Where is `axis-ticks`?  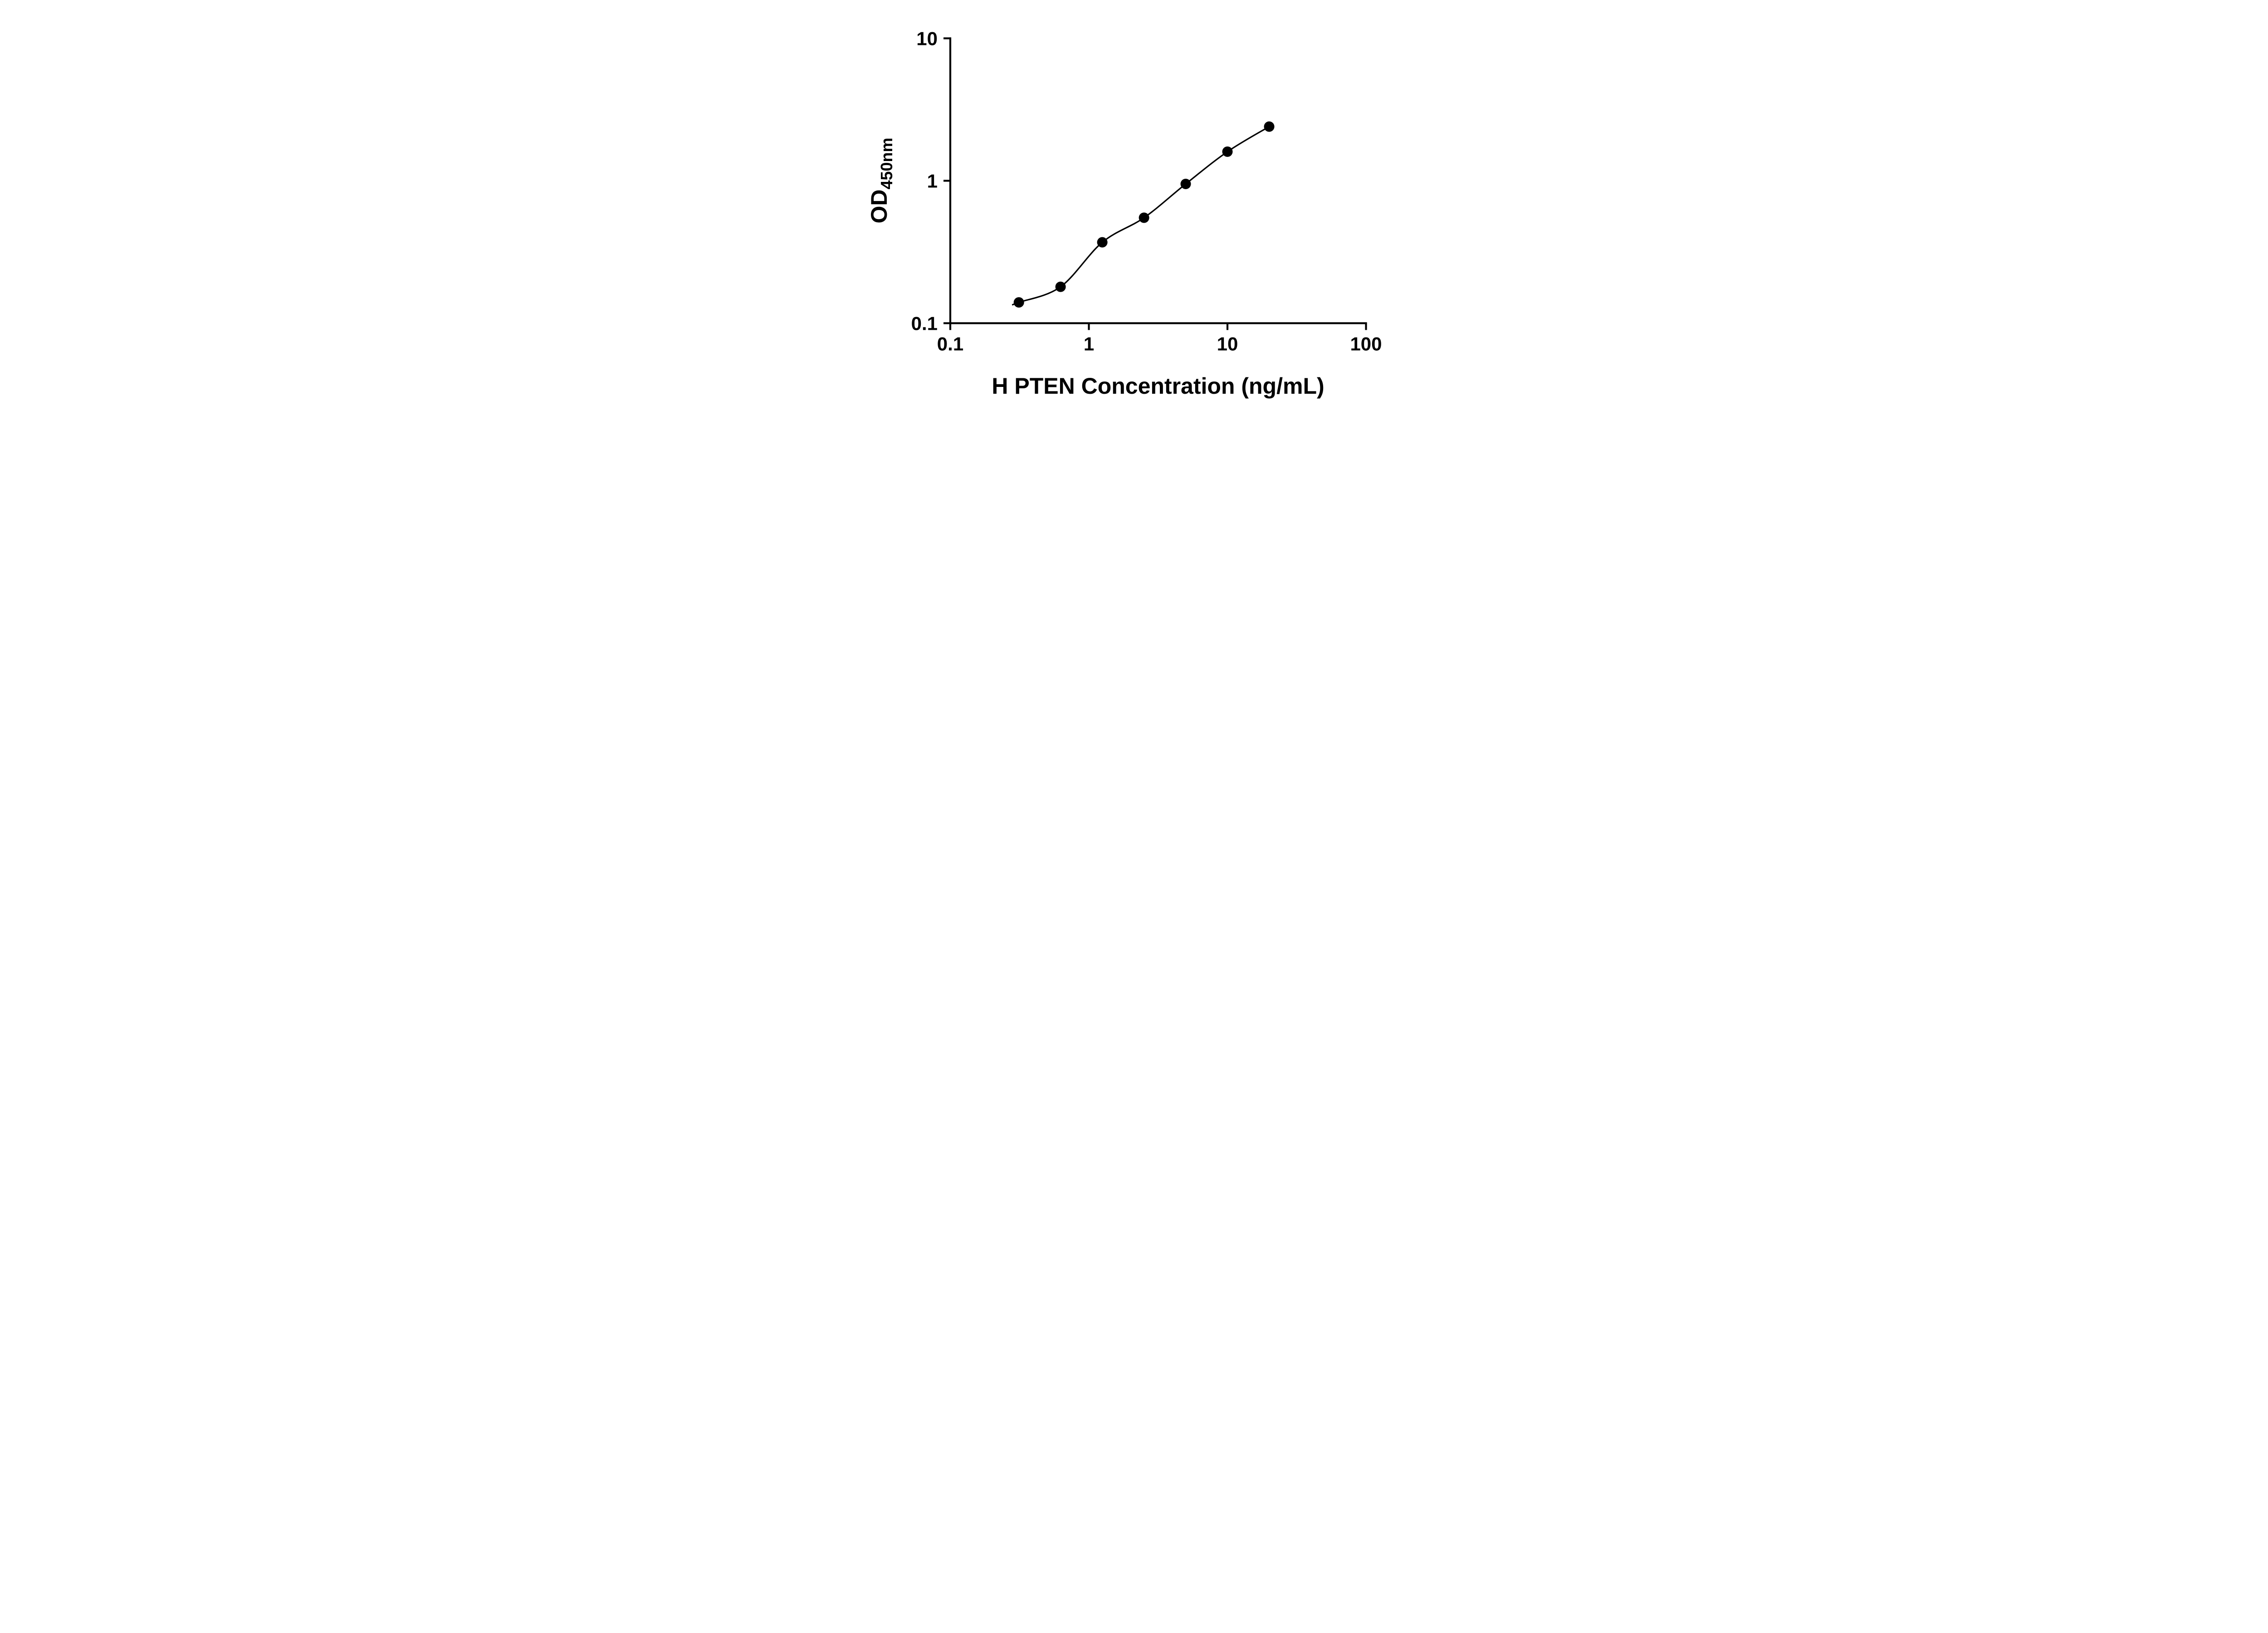
axis-ticks is located at coordinates (1155, 183).